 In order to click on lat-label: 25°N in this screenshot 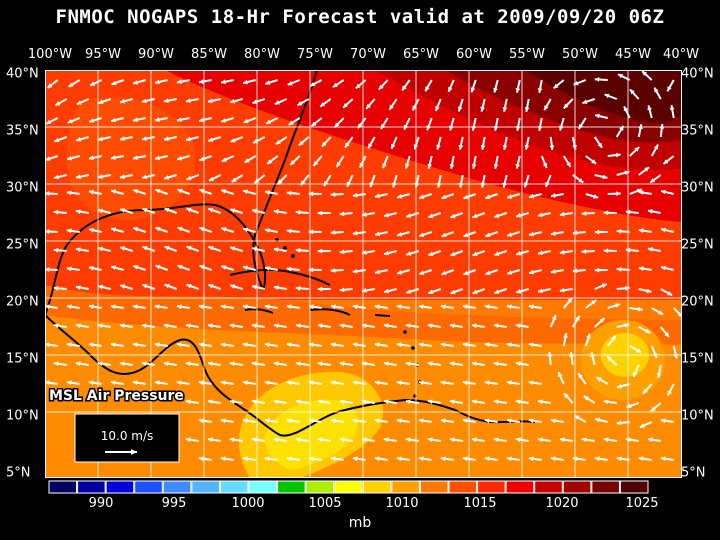, I will do `click(697, 245)`.